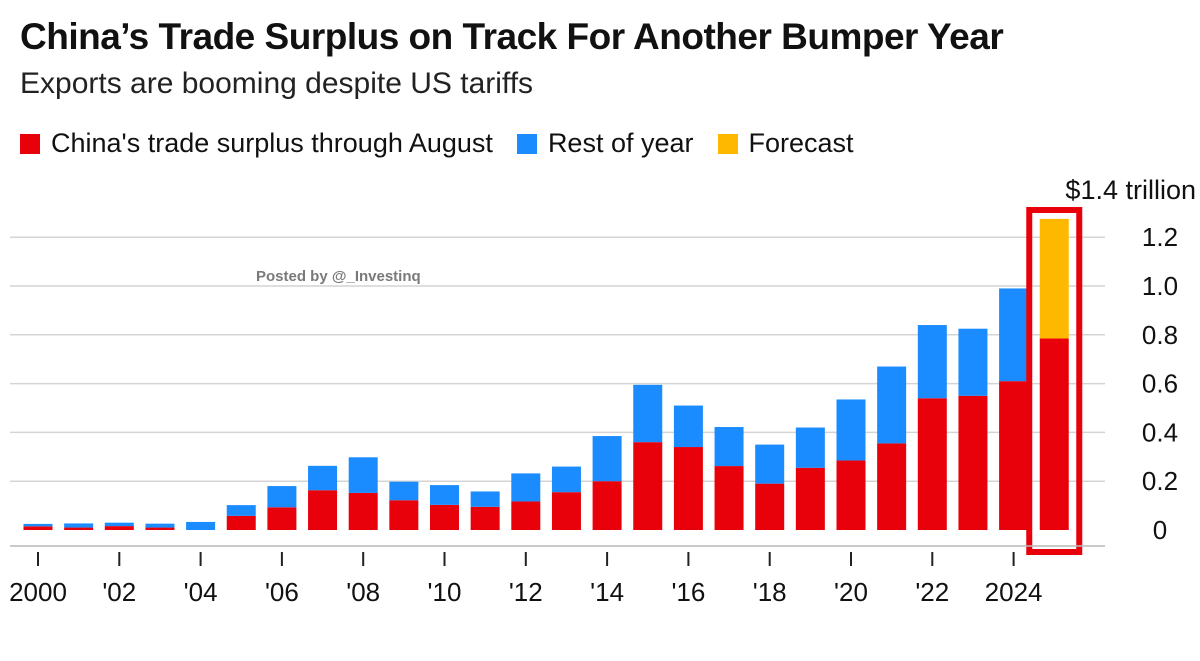  Describe the element at coordinates (282, 592) in the screenshot. I see `x-tick-label: '06` at that location.